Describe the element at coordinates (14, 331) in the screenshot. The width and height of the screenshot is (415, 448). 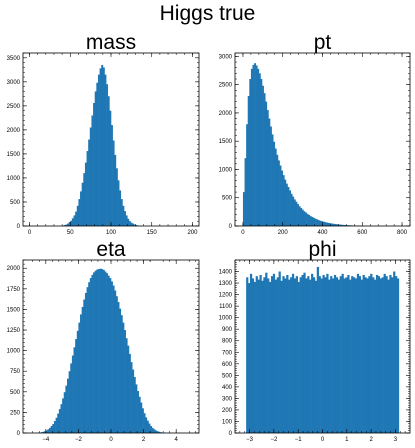
I see `y-tick-label: 1250` at that location.